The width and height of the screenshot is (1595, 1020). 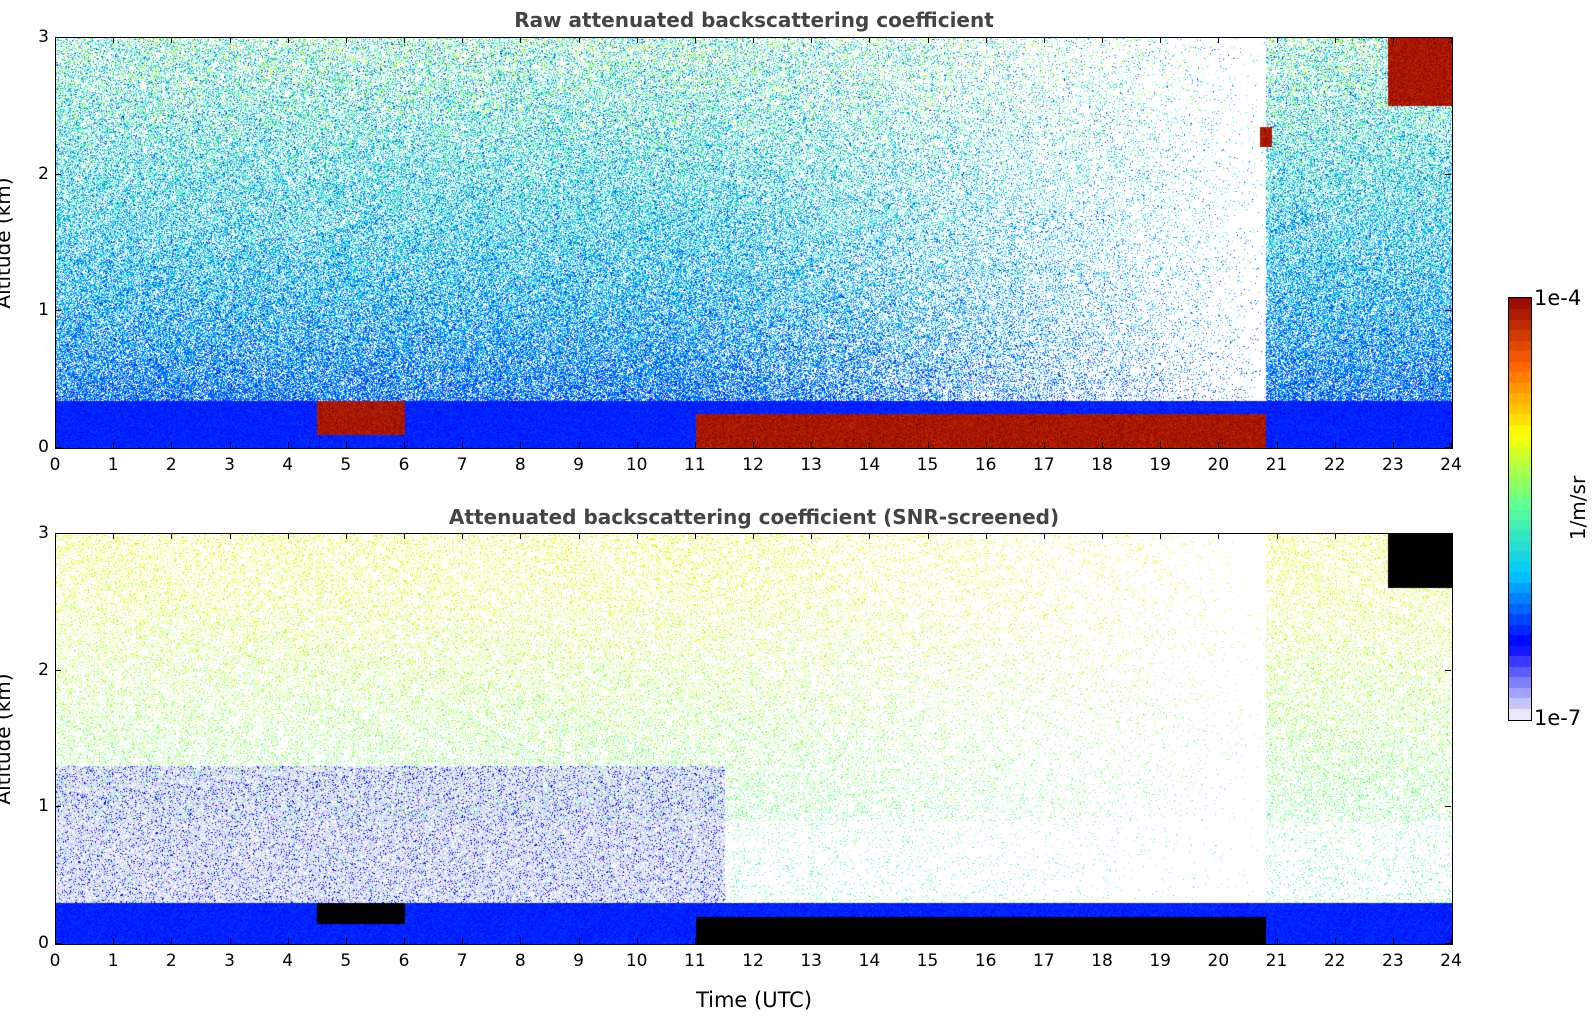 I want to click on x-tick-label: 1, so click(x=113, y=961).